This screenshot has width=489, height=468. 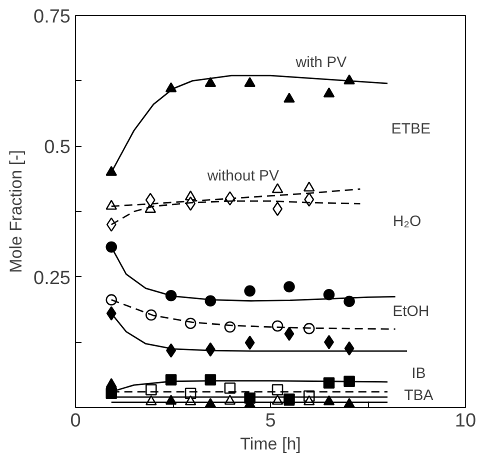 I want to click on x-tick-label: 10, so click(x=465, y=421).